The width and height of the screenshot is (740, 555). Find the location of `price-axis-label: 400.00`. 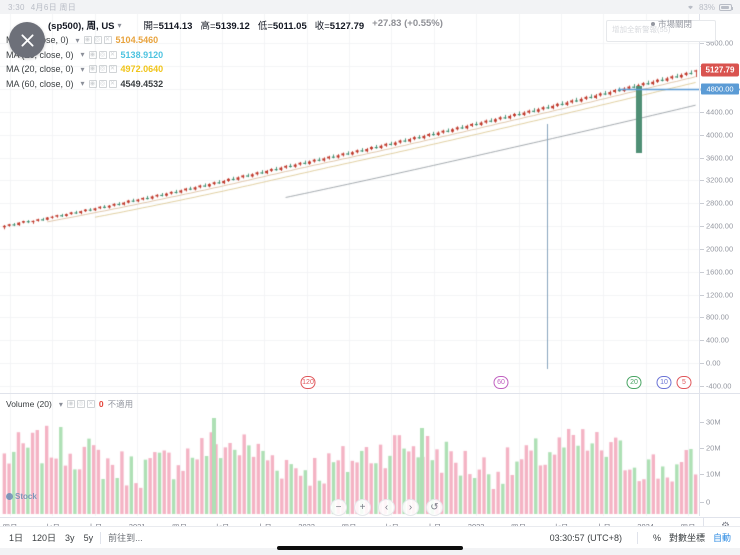

price-axis-label: 400.00 is located at coordinates (717, 340).